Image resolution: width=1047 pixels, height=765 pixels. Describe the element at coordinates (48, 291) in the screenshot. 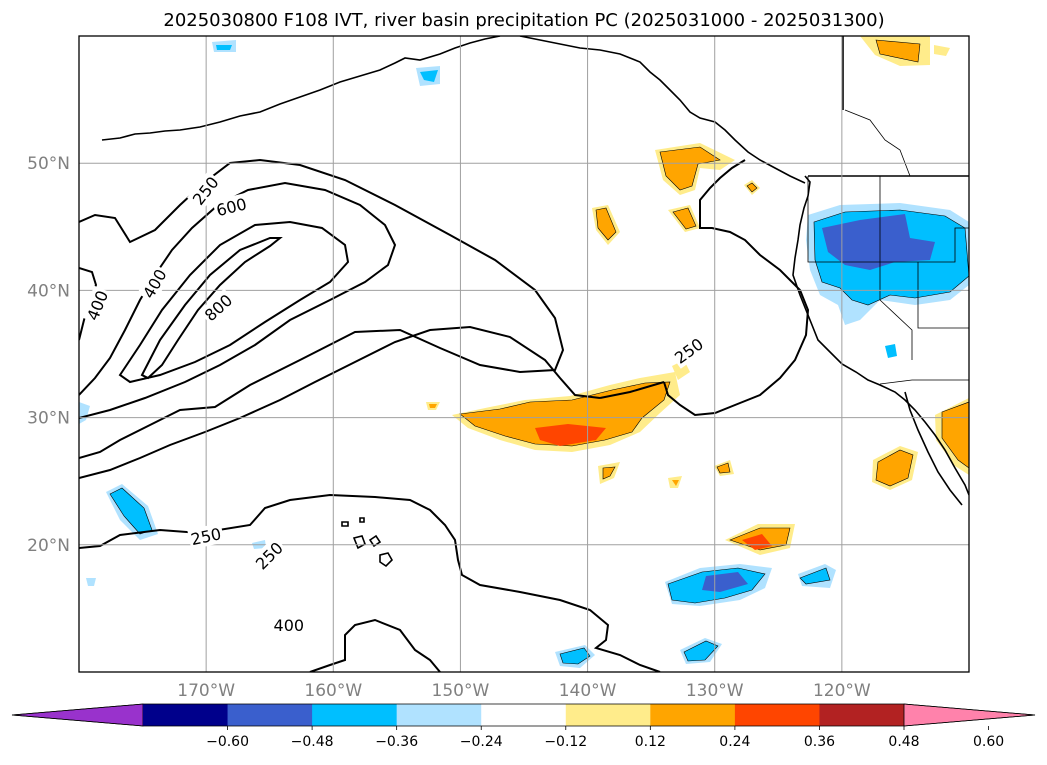

I see `latitude-label: 40°N` at that location.